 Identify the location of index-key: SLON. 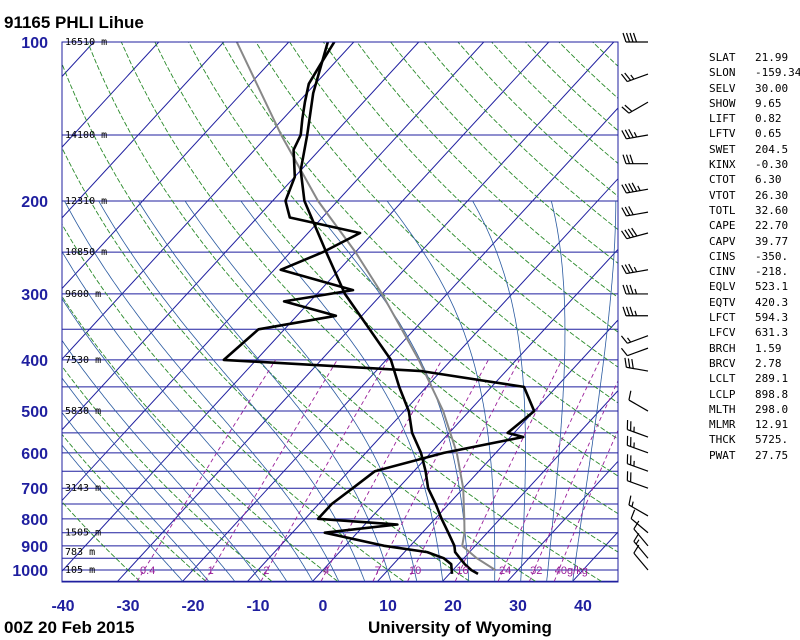
(722, 73).